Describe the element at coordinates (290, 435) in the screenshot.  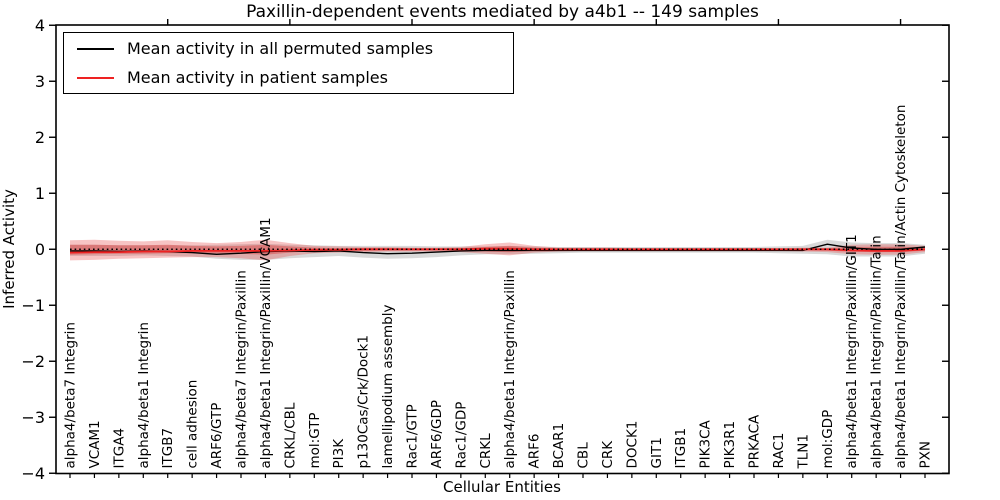
I see `x-tick-label: CRKL/CBL` at that location.